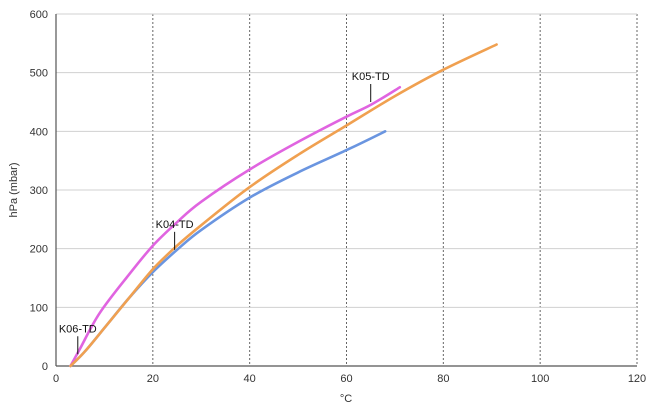  Describe the element at coordinates (39, 15) in the screenshot. I see `y-tick-label: 600` at that location.